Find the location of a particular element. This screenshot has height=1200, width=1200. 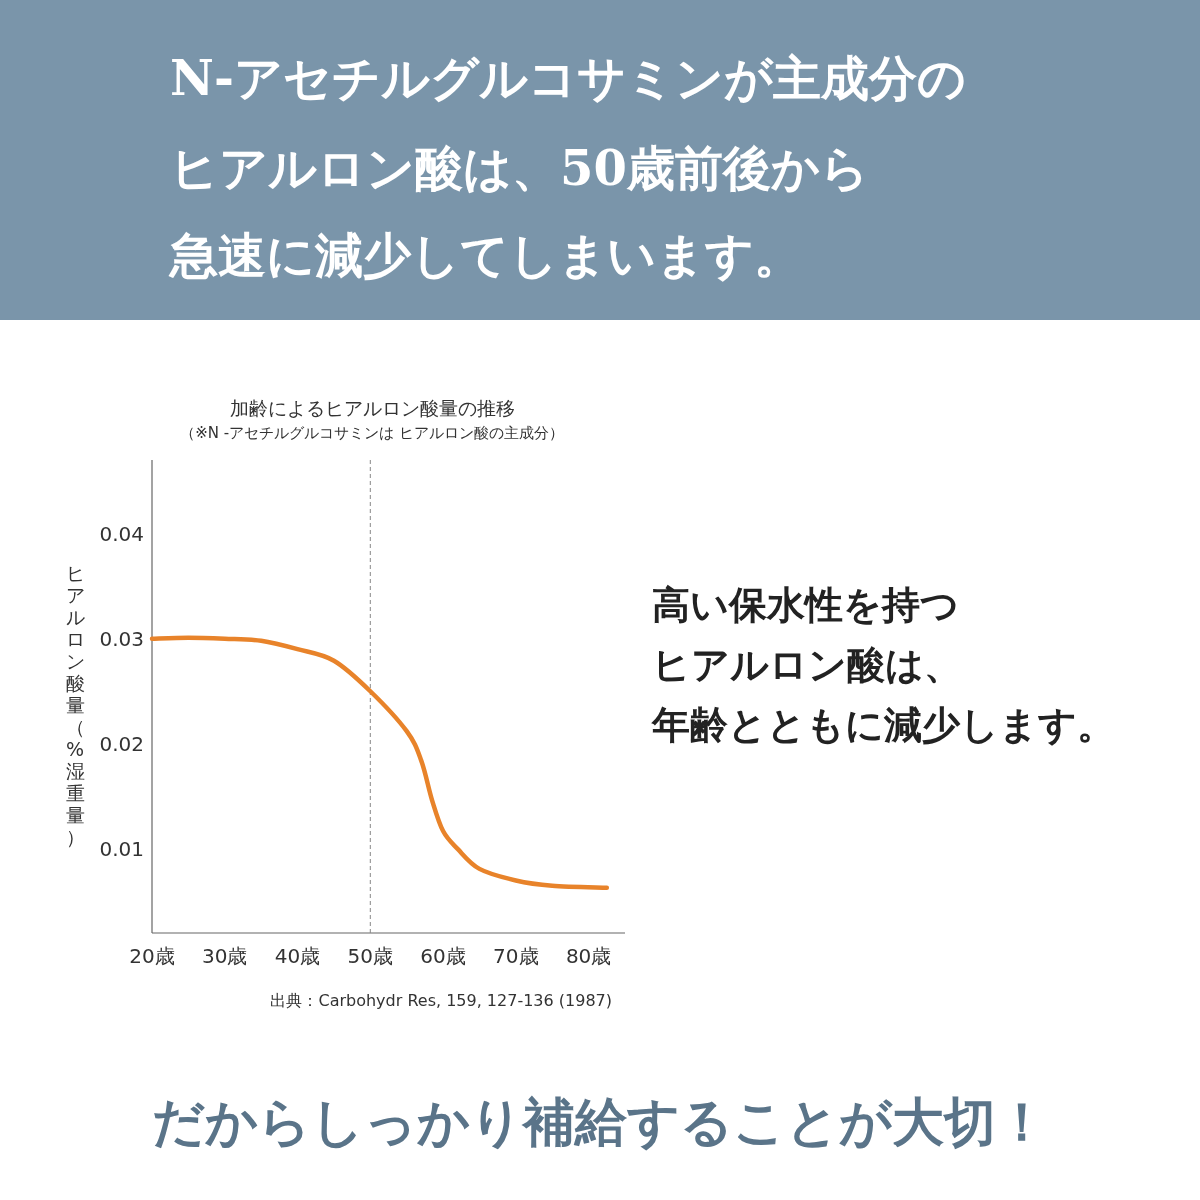

text: 急速に減少してしまいます。 is located at coordinates (485, 255).